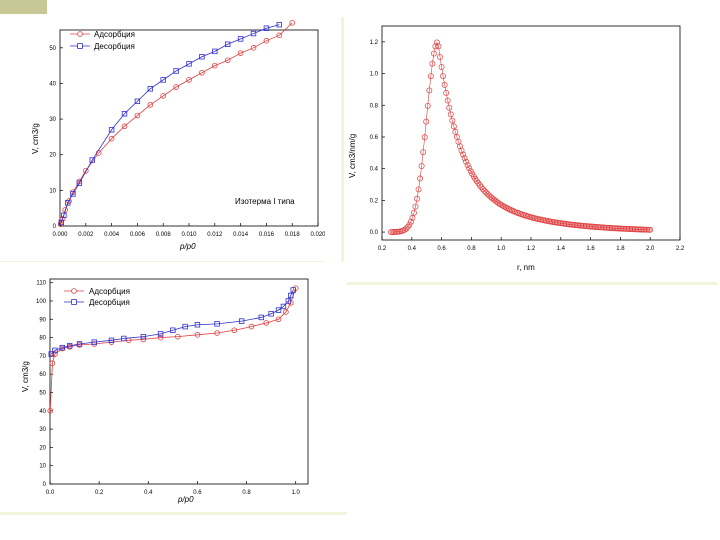 This screenshot has width=720, height=540. What do you see at coordinates (241, 235) in the screenshot?
I see `chart0-xtick-label: 0.014` at bounding box center [241, 235].